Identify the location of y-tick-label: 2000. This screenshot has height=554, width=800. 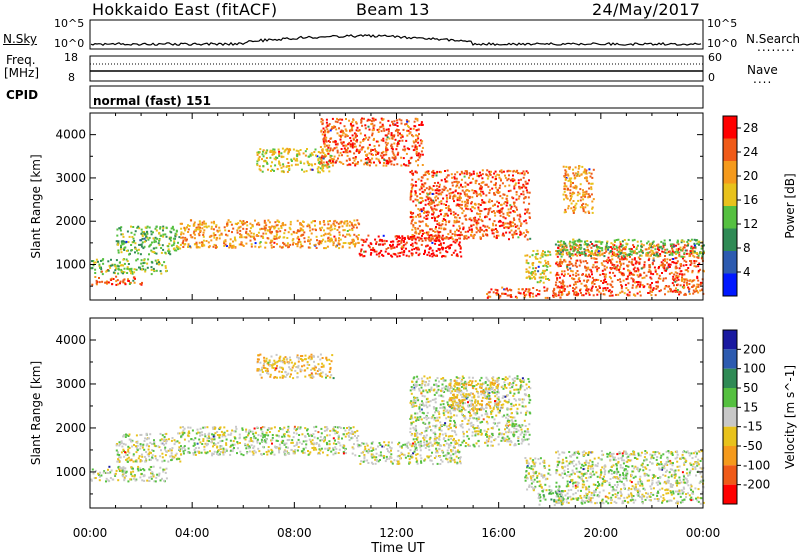
(70, 221).